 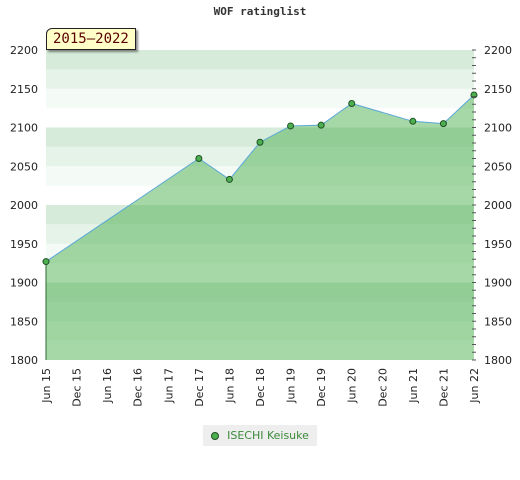 I want to click on x-tick-label: Jun 20, so click(x=352, y=386).